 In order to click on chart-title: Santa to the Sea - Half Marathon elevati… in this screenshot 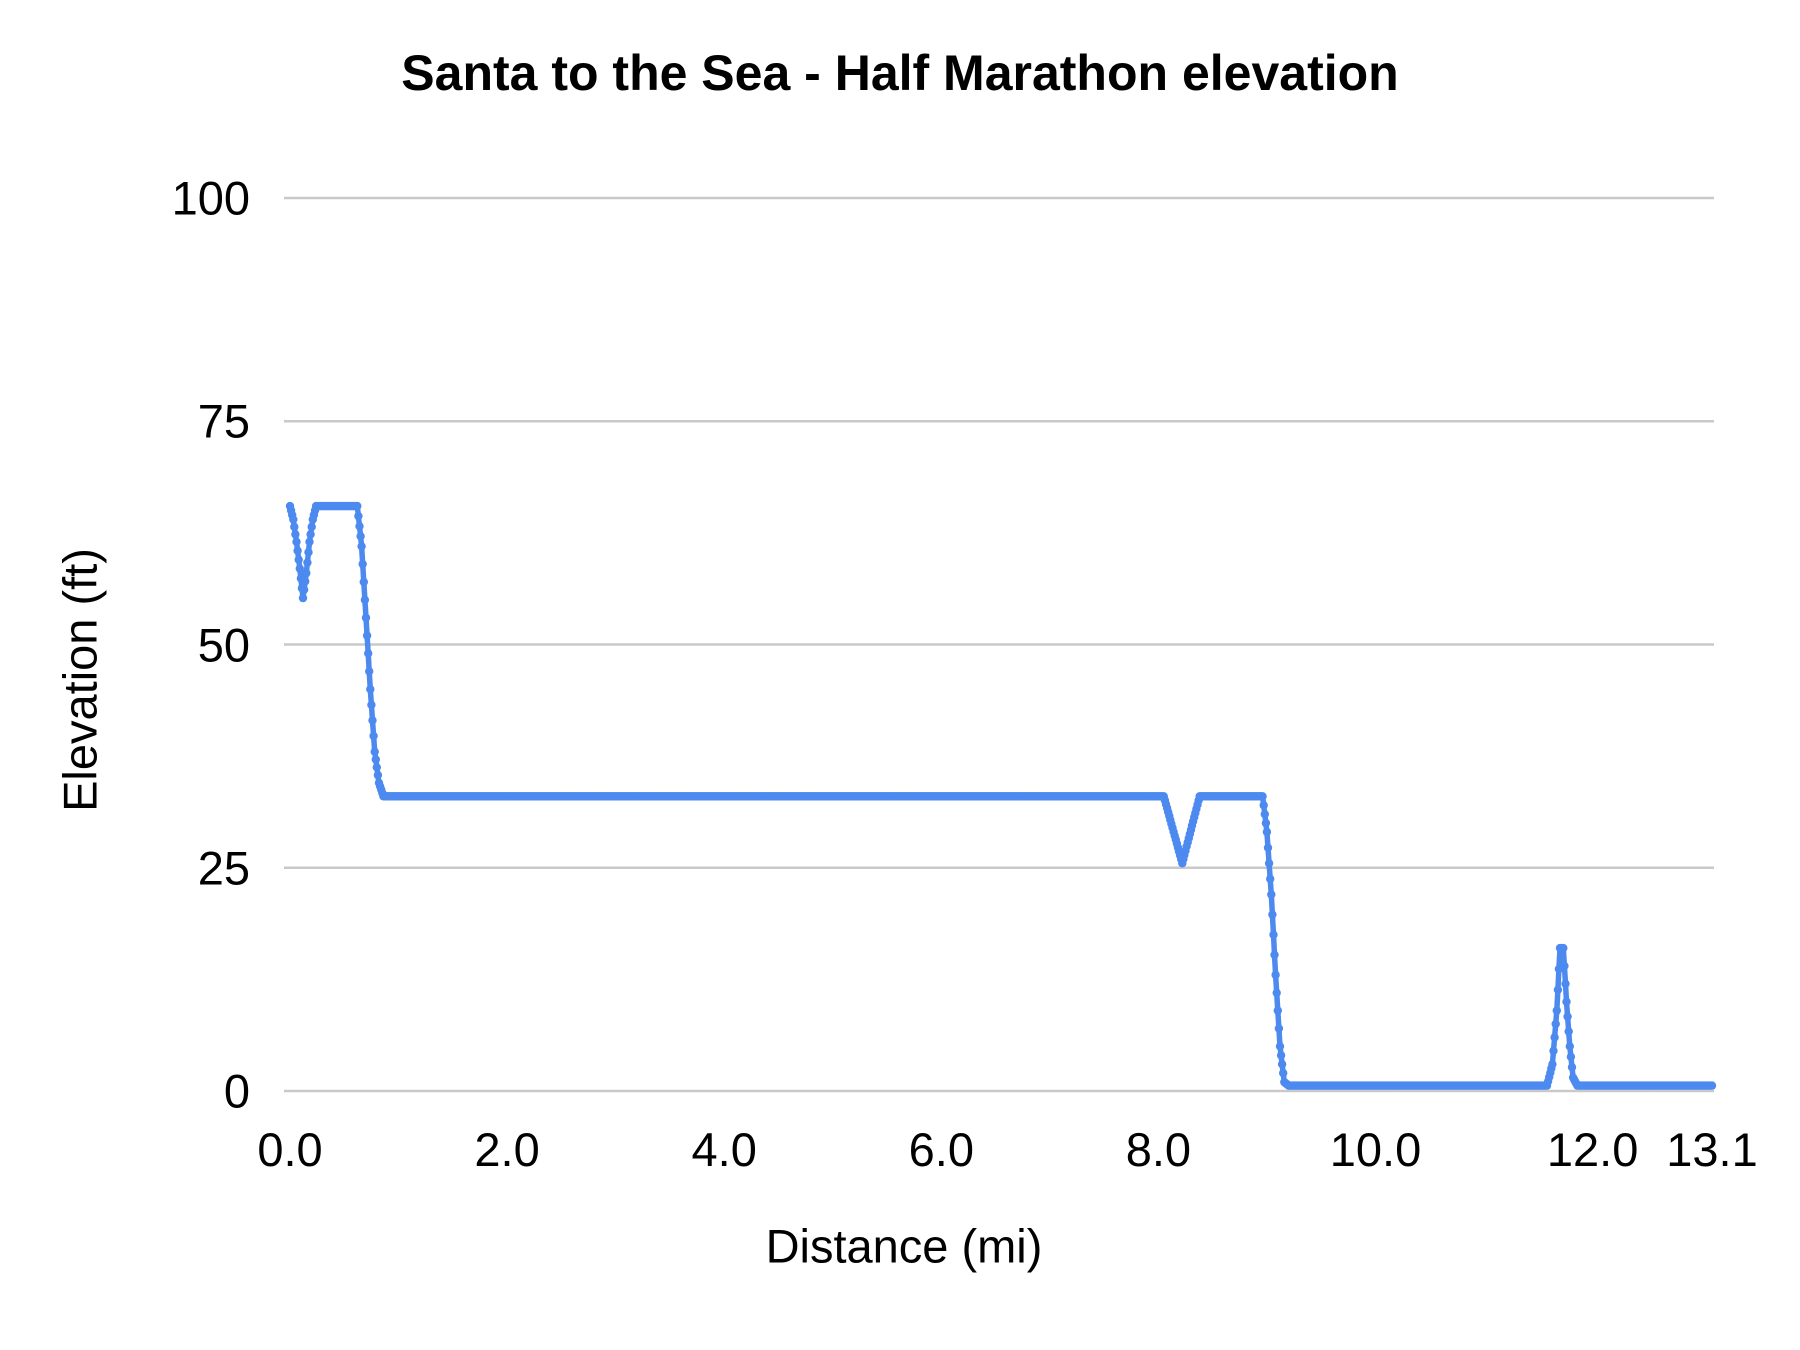, I will do `click(900, 73)`.